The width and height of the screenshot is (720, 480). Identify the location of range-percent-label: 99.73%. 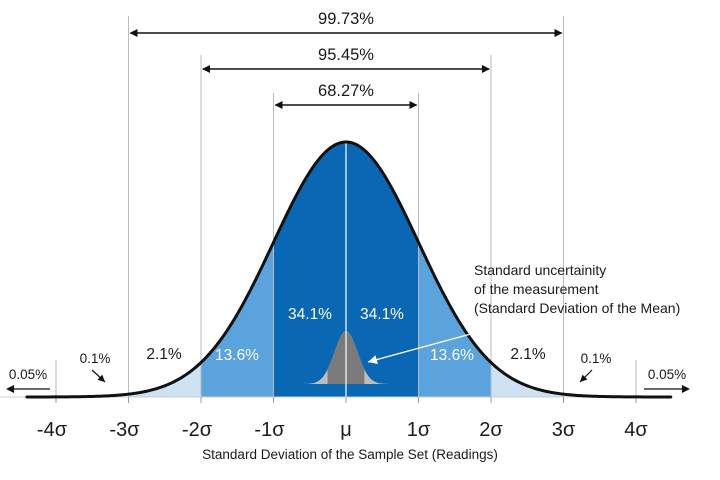
(346, 19).